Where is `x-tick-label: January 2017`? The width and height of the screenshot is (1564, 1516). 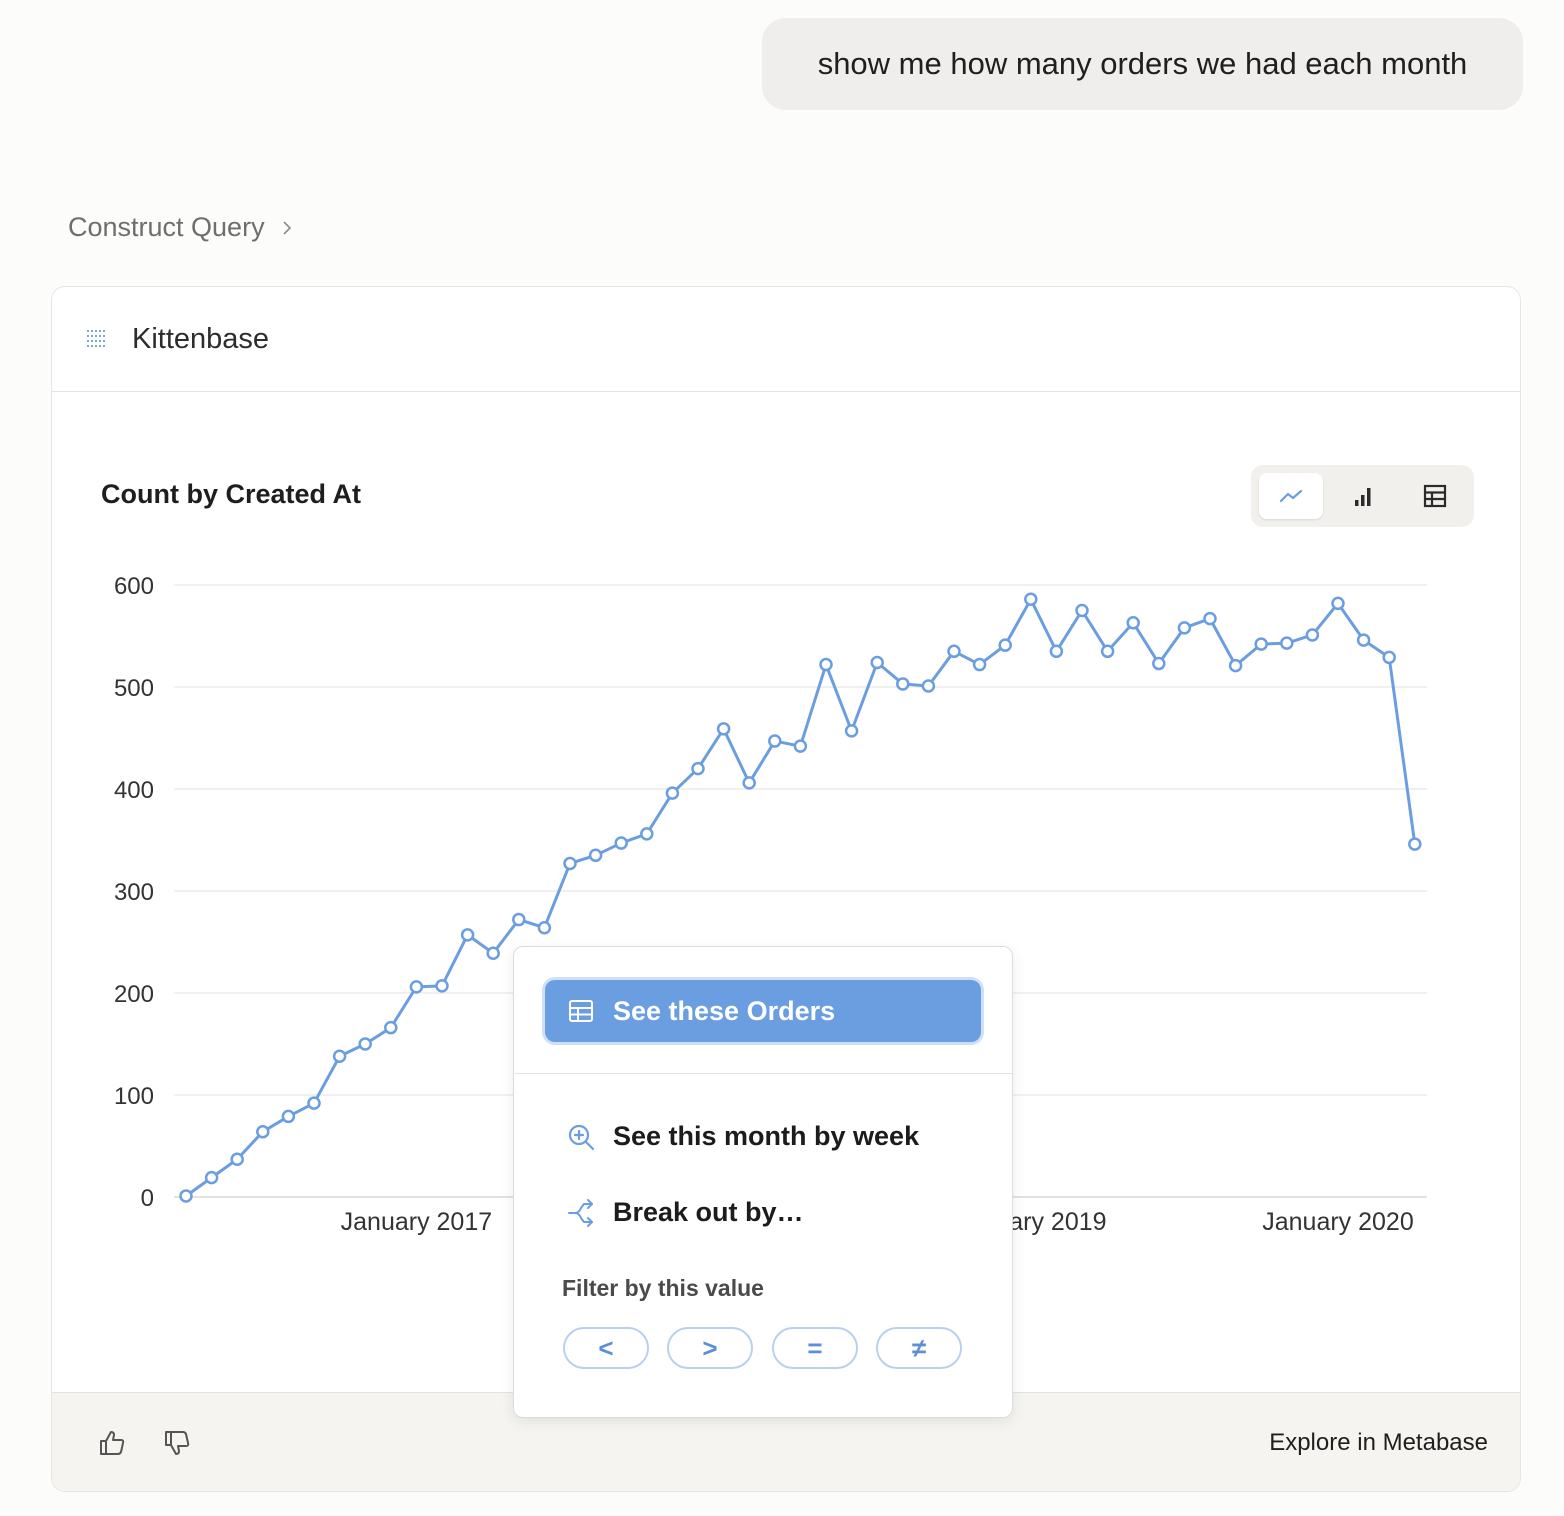
x-tick-label: January 2017 is located at coordinates (417, 1222).